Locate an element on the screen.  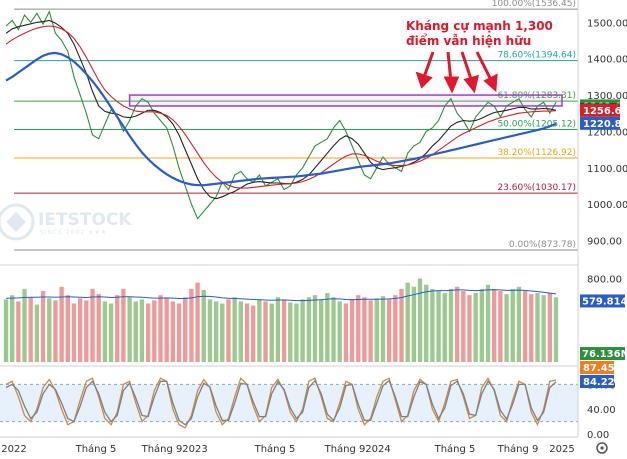
time-tick-label: 2023 is located at coordinates (194, 449).